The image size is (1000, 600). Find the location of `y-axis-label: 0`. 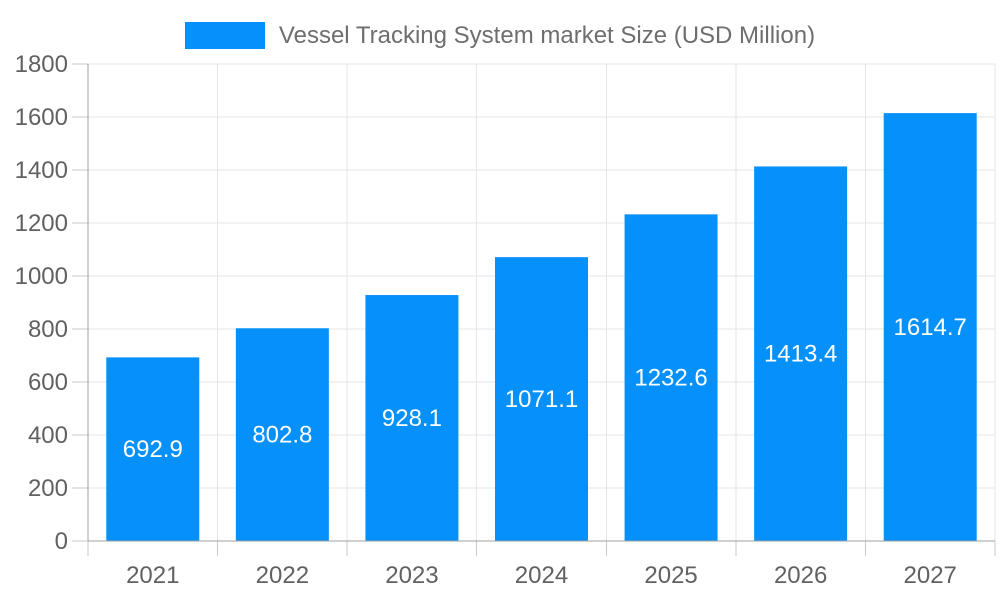

y-axis-label: 0 is located at coordinates (61, 541).